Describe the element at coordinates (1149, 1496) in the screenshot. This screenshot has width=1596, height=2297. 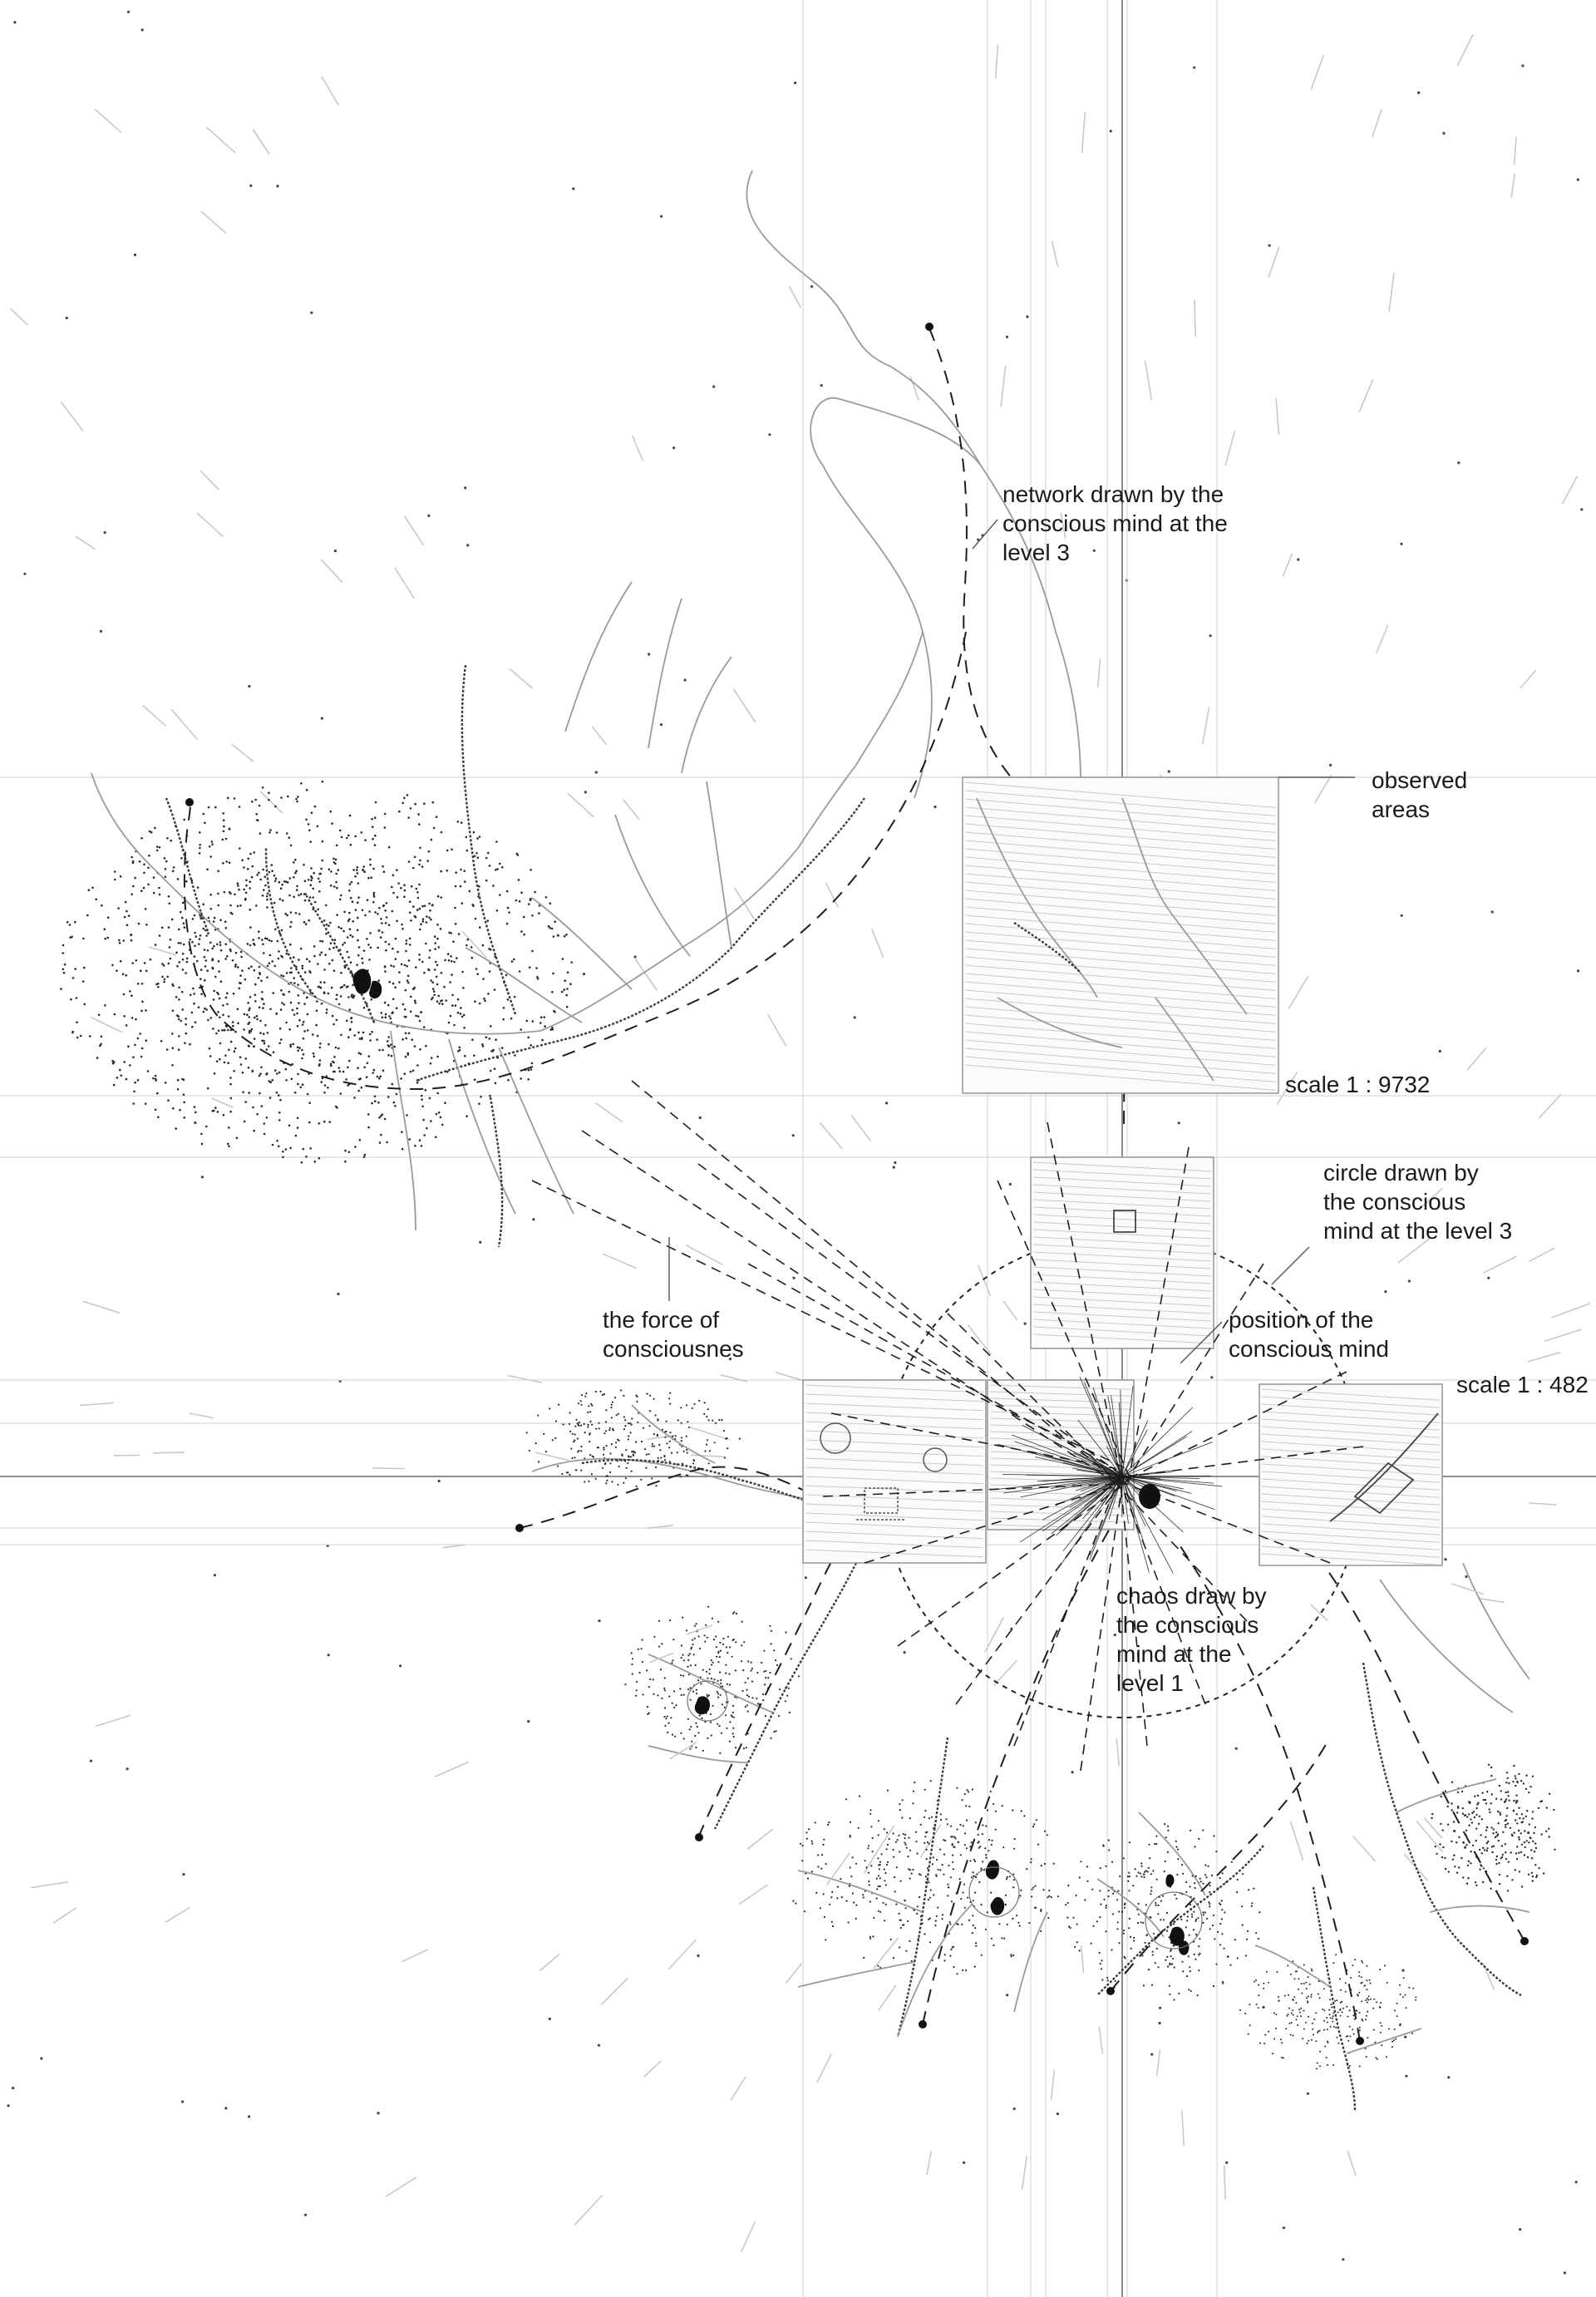
I see `conscious-mind-position` at that location.